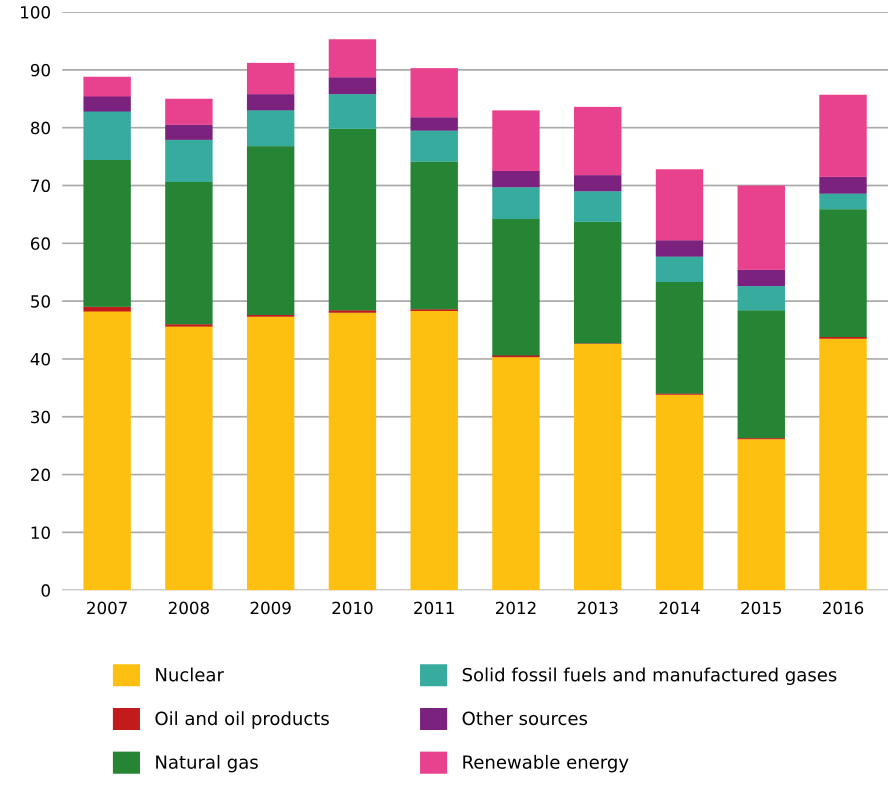 The image size is (888, 803). I want to click on x-tick-label: 2011, so click(434, 608).